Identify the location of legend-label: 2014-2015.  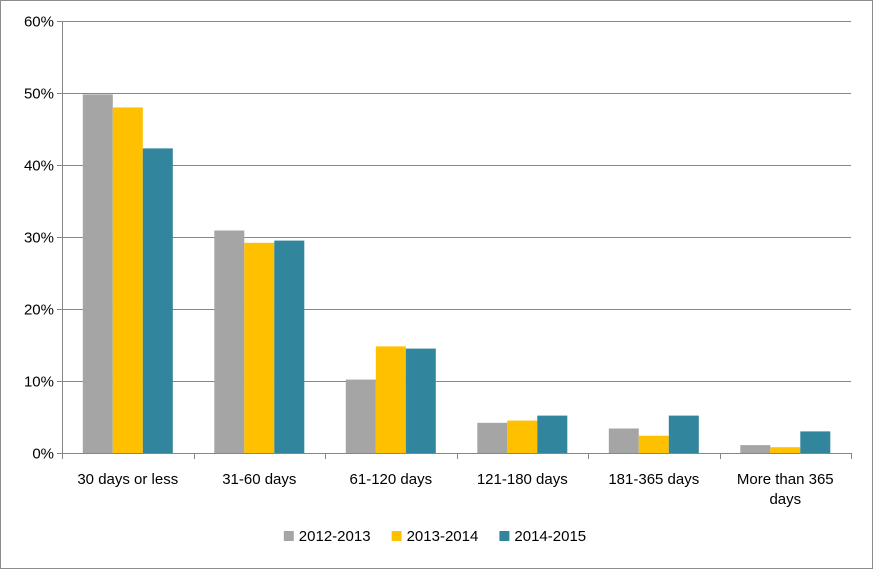
(550, 536).